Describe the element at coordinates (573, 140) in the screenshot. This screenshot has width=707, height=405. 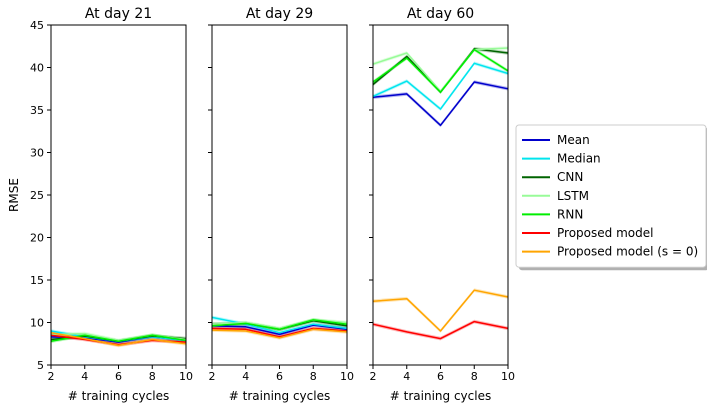
I see `legend-label: Mean` at that location.